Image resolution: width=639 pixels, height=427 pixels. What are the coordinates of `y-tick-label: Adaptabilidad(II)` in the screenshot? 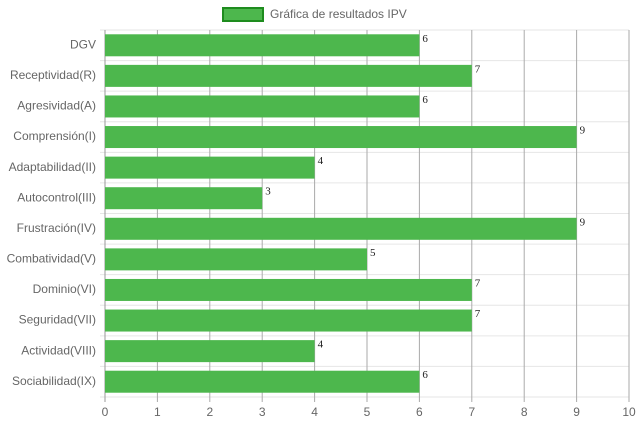 It's located at (52, 167).